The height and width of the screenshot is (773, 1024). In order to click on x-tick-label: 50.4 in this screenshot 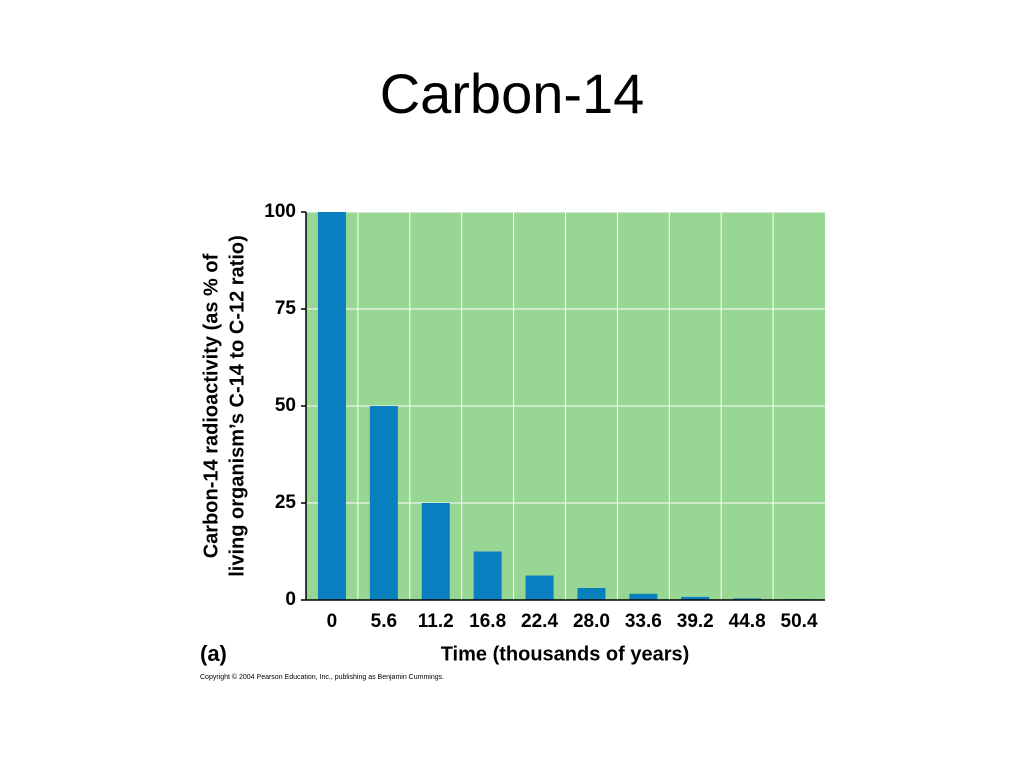, I will do `click(799, 621)`.